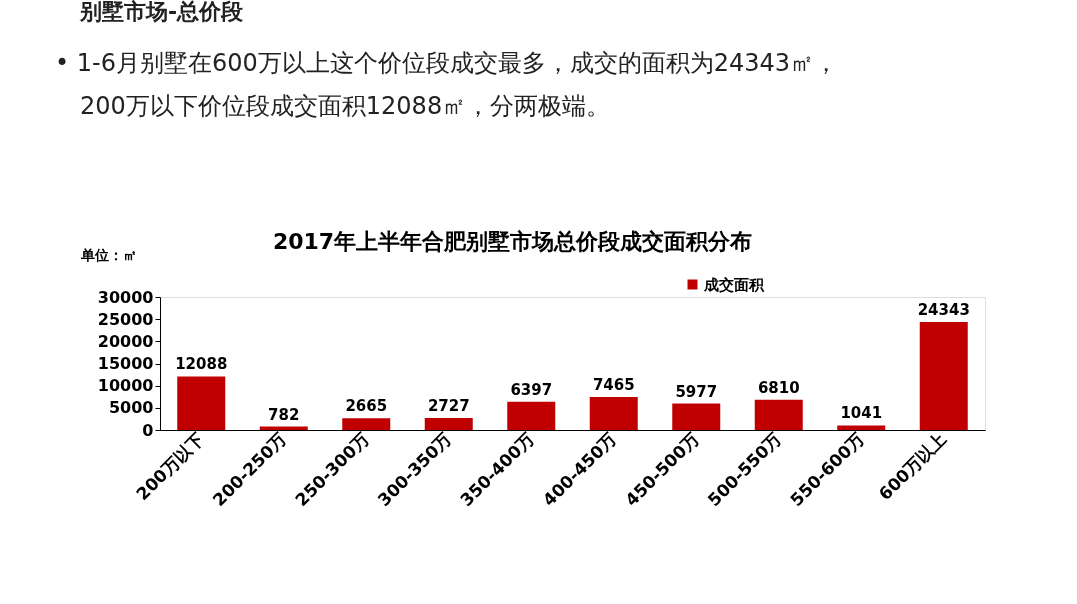  What do you see at coordinates (125, 319) in the screenshot?
I see `y-tick-label: 25000` at bounding box center [125, 319].